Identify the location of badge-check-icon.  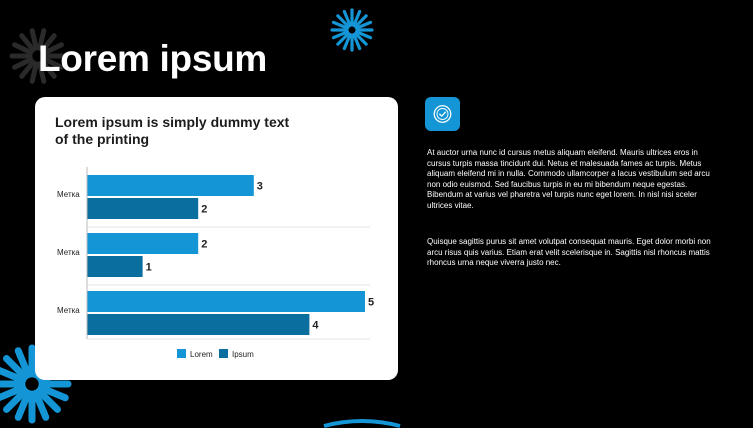
(442, 114).